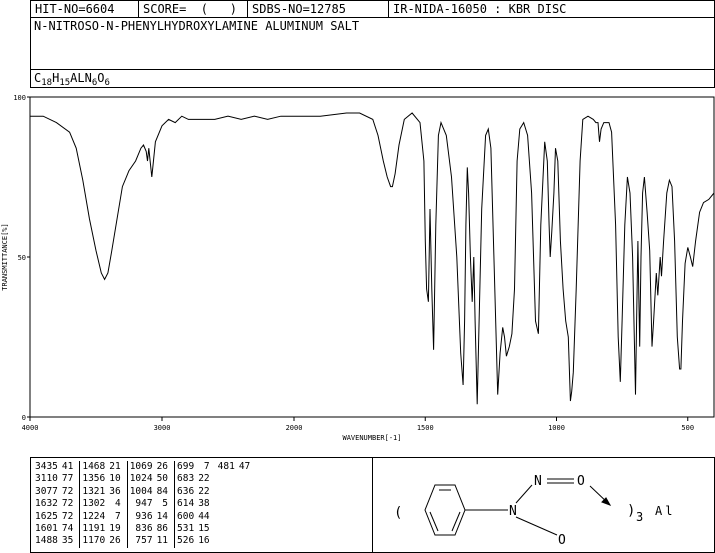 Image resolution: width=715 pixels, height=553 pixels. Describe the element at coordinates (81, 78) in the screenshot. I see `formula-element: ALN` at that location.